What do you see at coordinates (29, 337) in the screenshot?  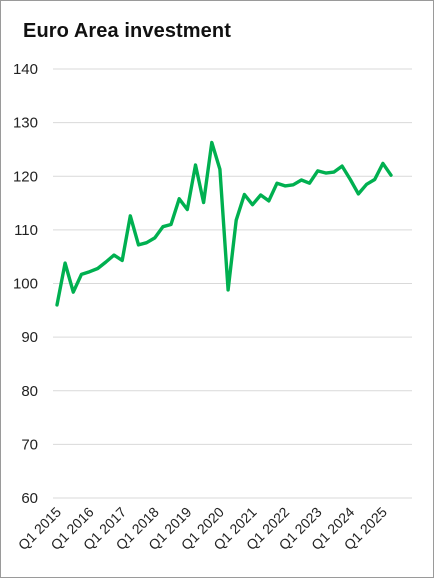 I see `y-tick-label: 90` at bounding box center [29, 337].